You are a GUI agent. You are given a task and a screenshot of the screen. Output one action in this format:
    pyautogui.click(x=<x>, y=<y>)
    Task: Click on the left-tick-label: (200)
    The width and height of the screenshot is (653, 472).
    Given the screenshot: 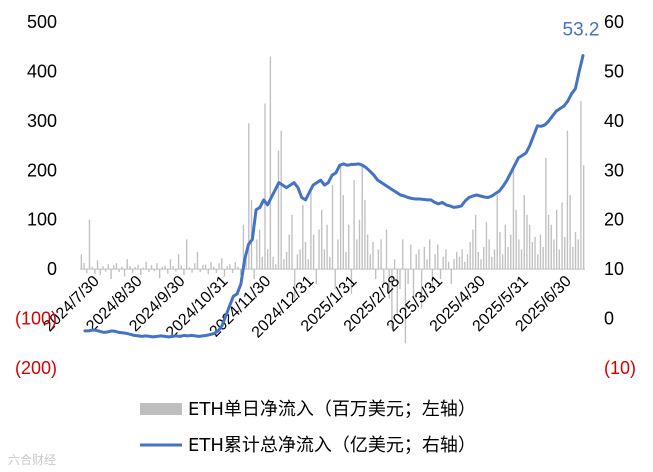 What is the action you would take?
    pyautogui.click(x=36, y=368)
    